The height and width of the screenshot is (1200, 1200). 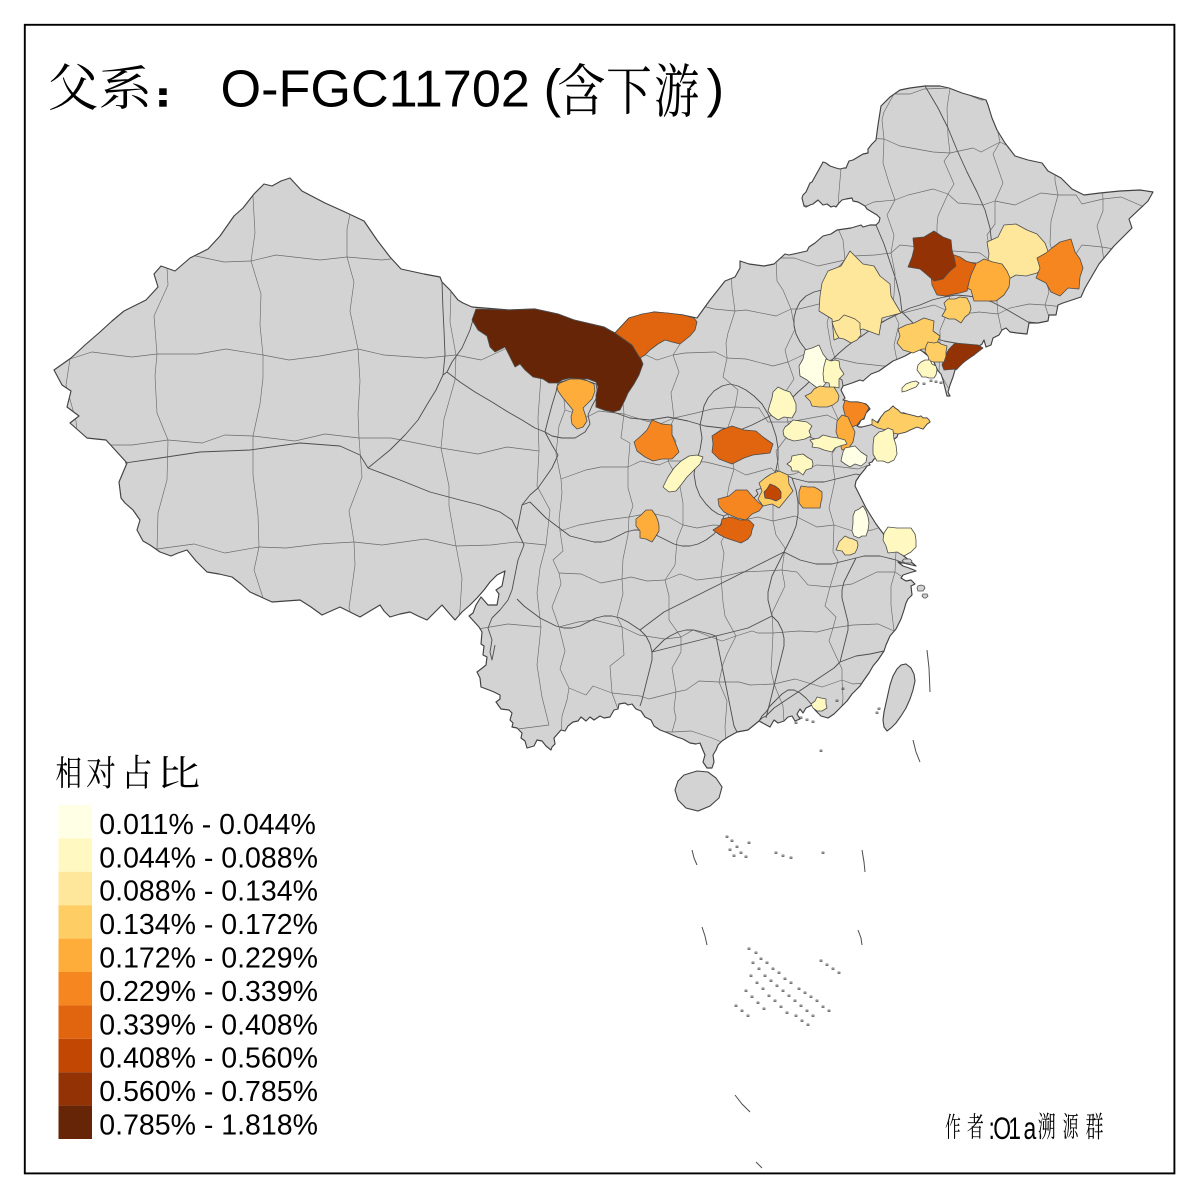 What do you see at coordinates (208, 925) in the screenshot?
I see `svg-text: 0.134% - 0.172%` at bounding box center [208, 925].